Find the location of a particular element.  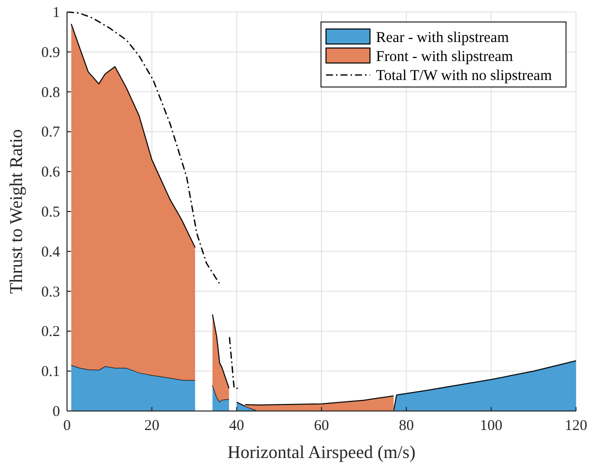

y-tick-label: 0.5 is located at coordinates (50, 212).